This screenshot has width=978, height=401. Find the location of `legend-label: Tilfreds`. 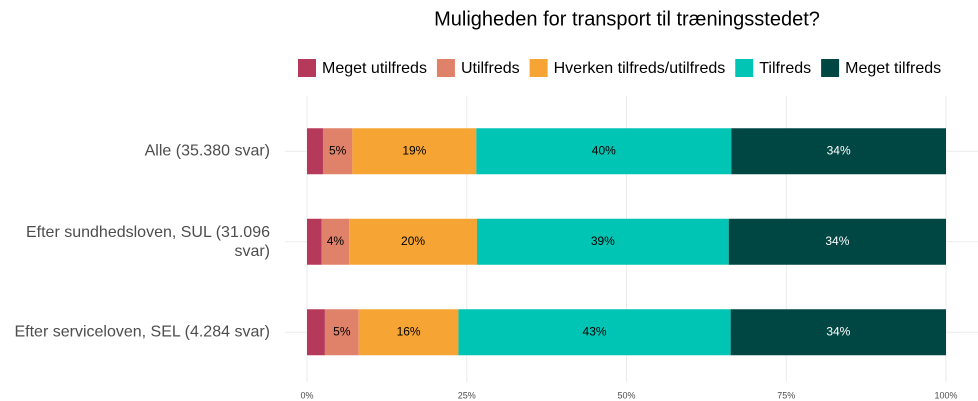

legend-label: Tilfreds is located at coordinates (785, 68).